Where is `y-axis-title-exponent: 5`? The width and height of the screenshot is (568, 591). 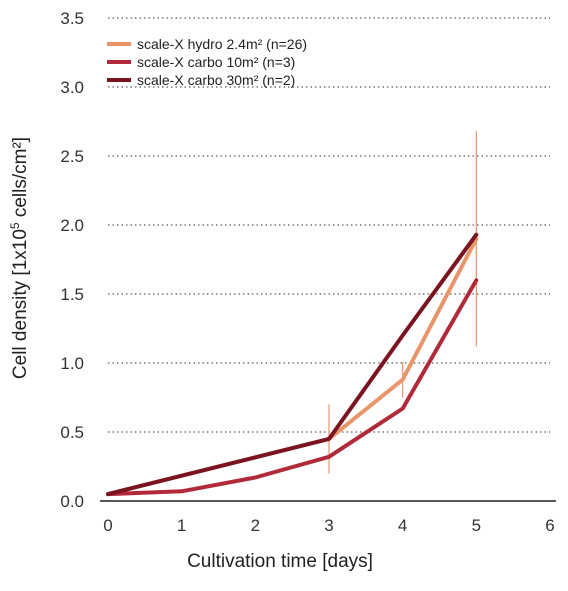
y-axis-title-exponent: 5 is located at coordinates (15, 225).